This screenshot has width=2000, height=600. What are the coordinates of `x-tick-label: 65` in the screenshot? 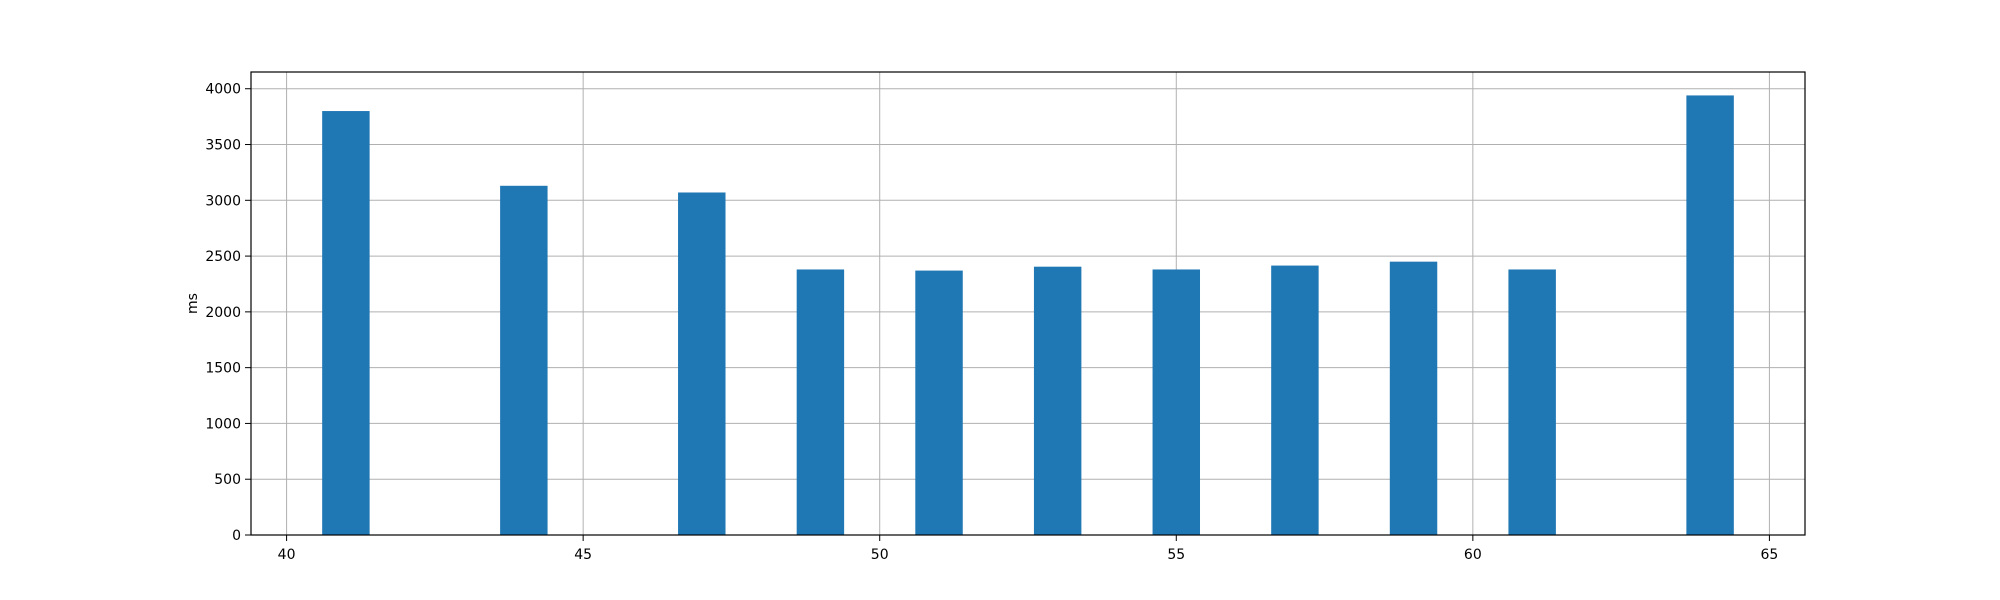 It's located at (1769, 555).